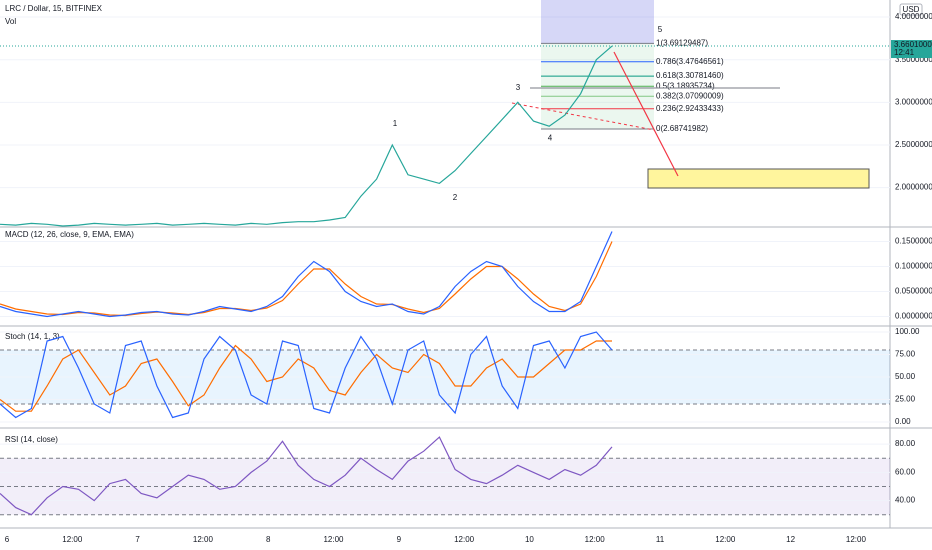 Image resolution: width=932 pixels, height=550 pixels. Describe the element at coordinates (597, 22) in the screenshot. I see `projection-box` at that location.